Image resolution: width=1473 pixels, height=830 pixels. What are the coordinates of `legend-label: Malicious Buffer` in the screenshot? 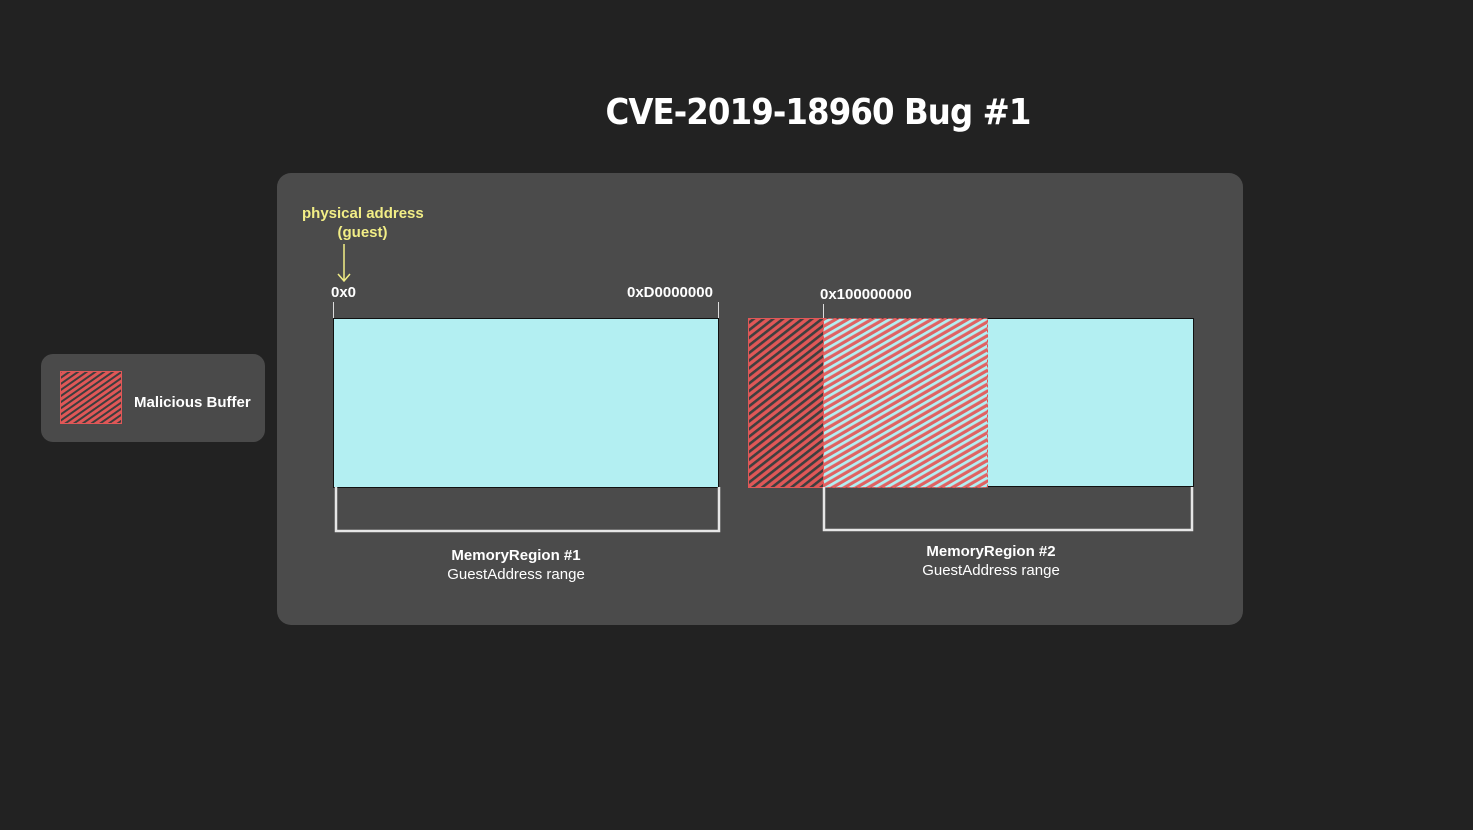 It's located at (192, 402).